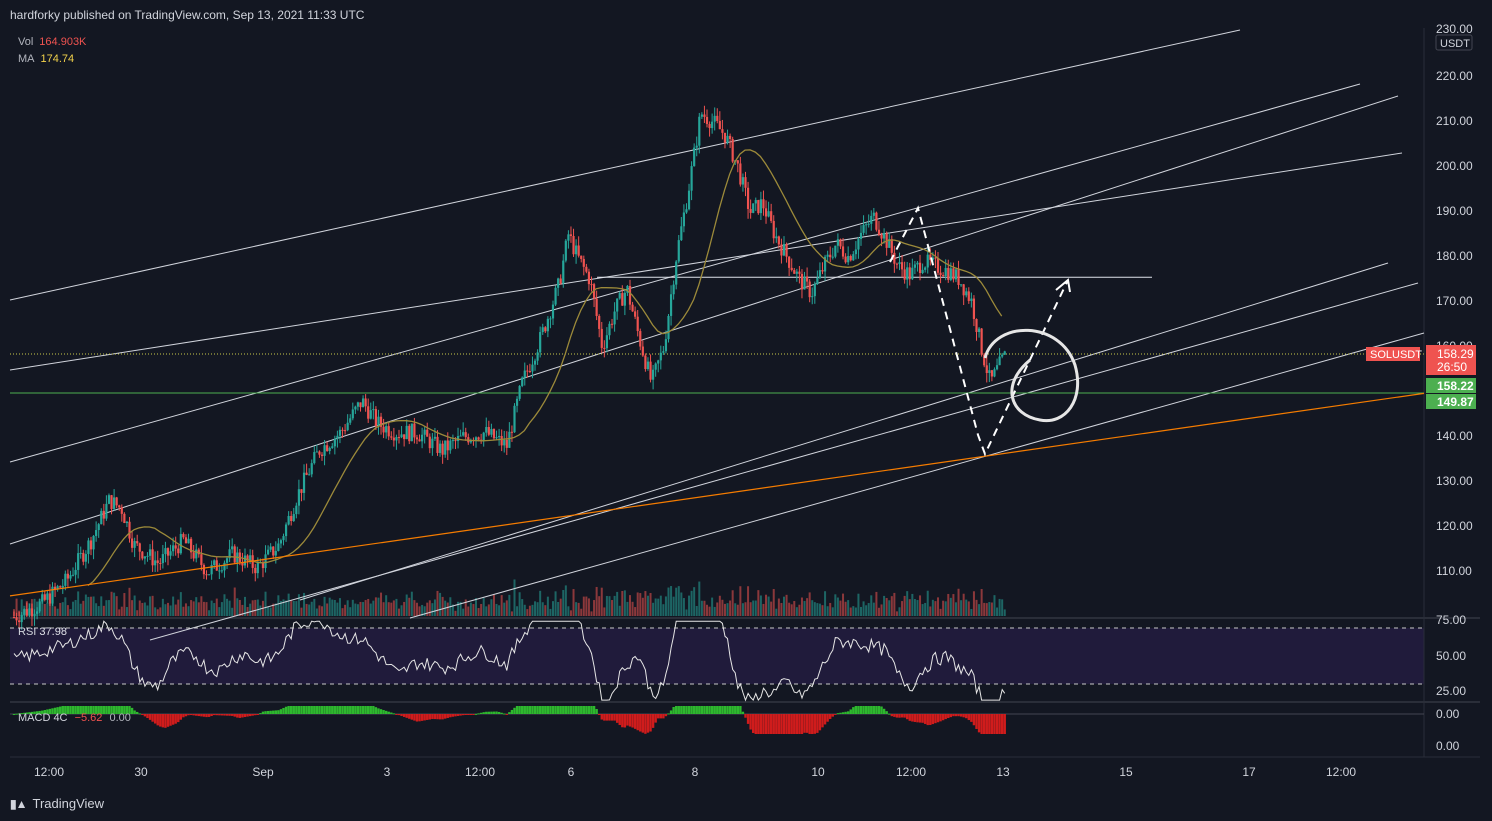 The width and height of the screenshot is (1492, 821). What do you see at coordinates (42, 632) in the screenshot?
I see `rsi-legend: RSI 37.98` at bounding box center [42, 632].